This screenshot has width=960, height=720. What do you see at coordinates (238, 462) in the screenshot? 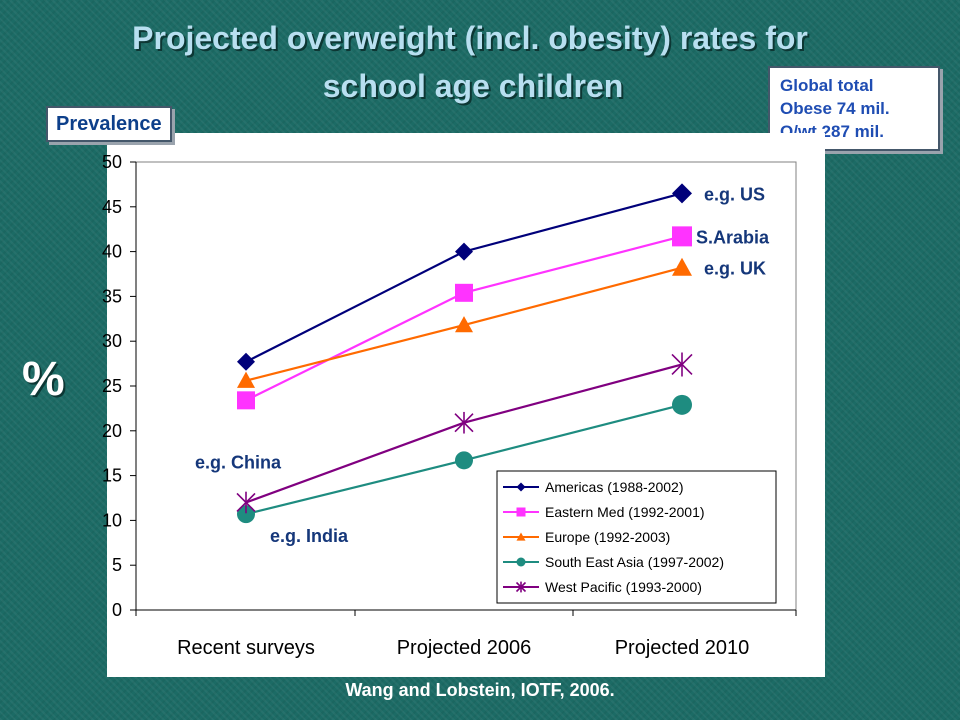
I see `series-start-label: e.g. China` at bounding box center [238, 462].